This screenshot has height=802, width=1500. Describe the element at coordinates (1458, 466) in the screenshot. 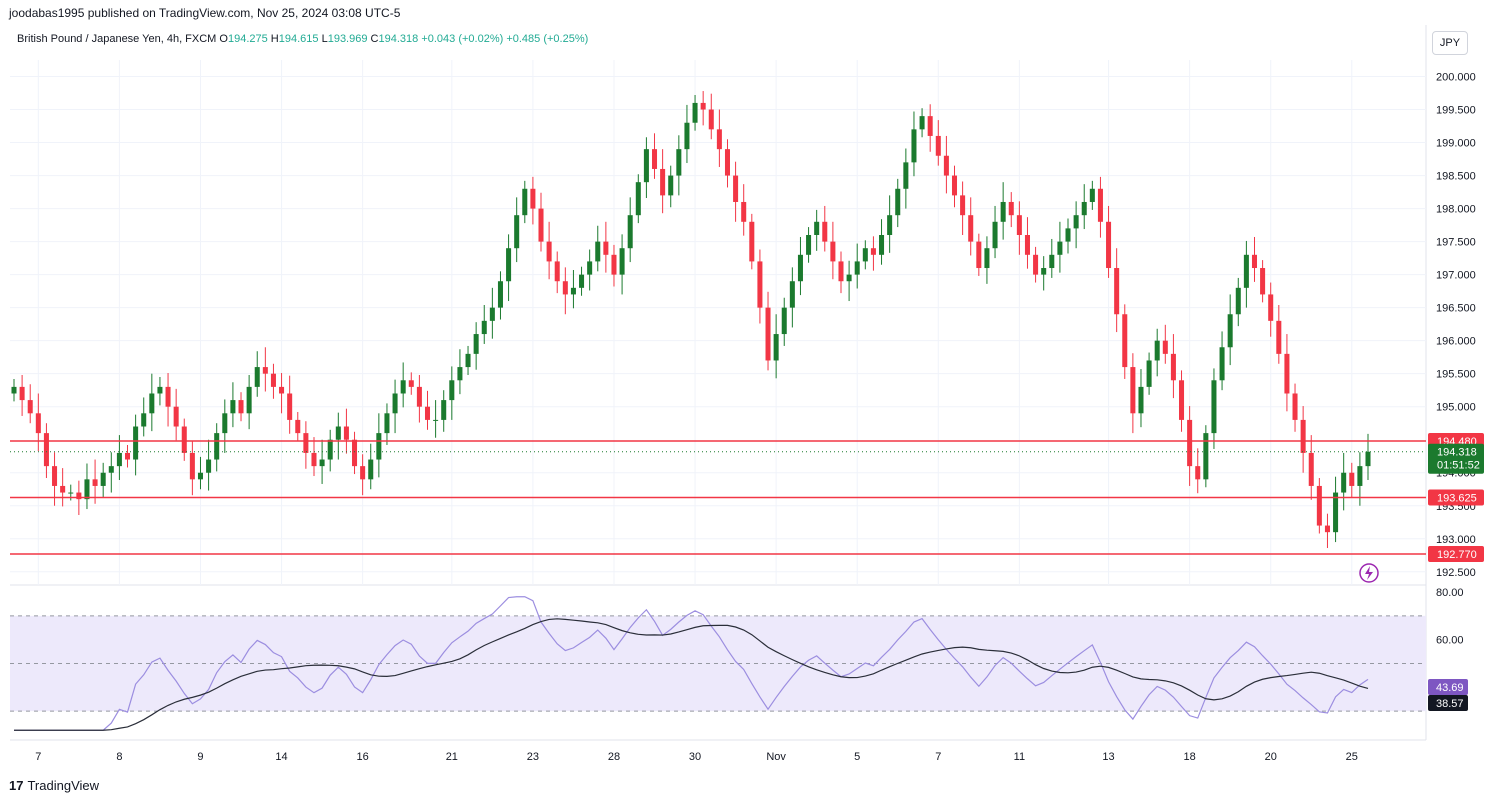

I see `countdown-label: 01:51:52` at that location.